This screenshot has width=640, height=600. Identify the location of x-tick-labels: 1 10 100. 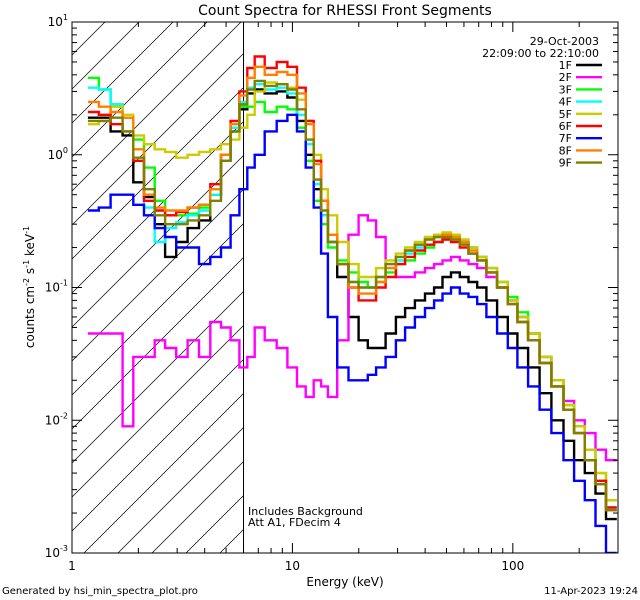
(296, 566).